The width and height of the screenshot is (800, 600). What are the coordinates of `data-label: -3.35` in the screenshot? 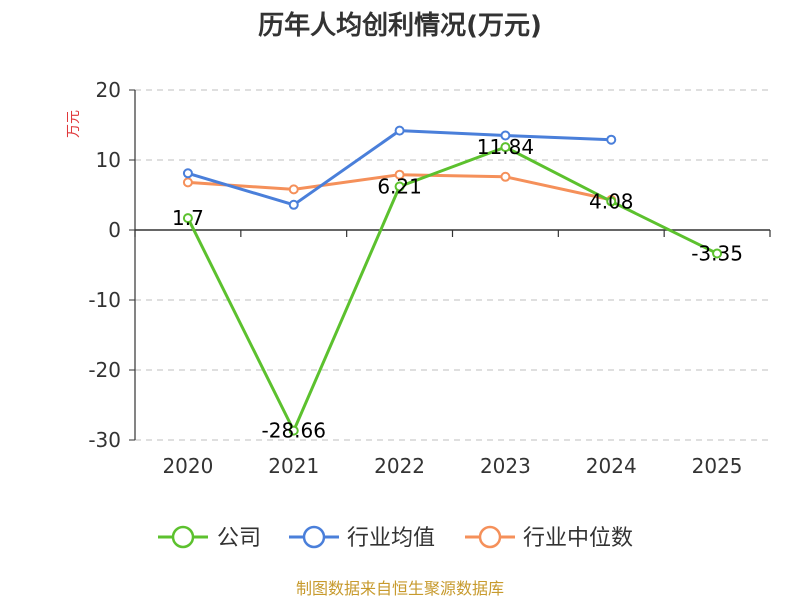 It's located at (717, 253).